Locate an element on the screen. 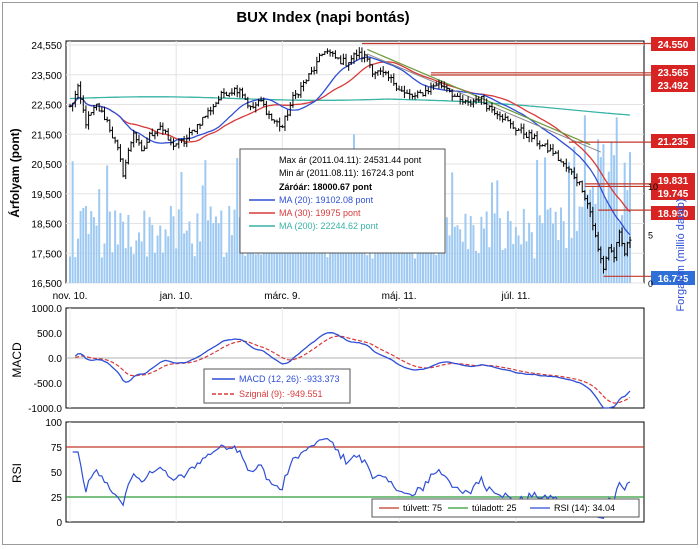 Image resolution: width=700 pixels, height=549 pixels. legend-max: Max ár (2011.04.11): 24531.44 pont is located at coordinates (350, 160).